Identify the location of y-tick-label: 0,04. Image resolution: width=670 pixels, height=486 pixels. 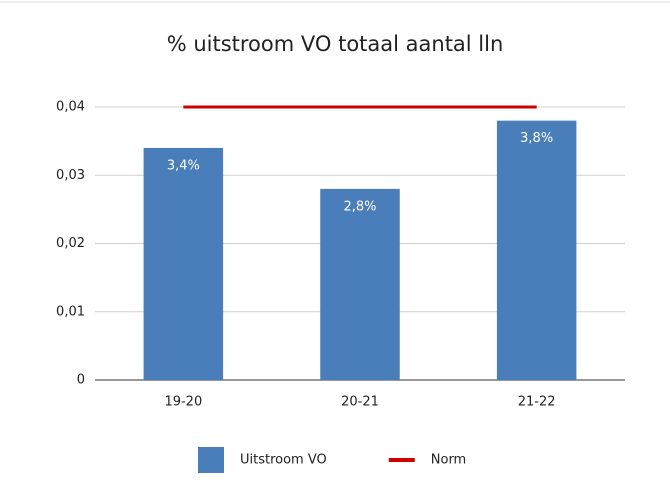
(70, 107).